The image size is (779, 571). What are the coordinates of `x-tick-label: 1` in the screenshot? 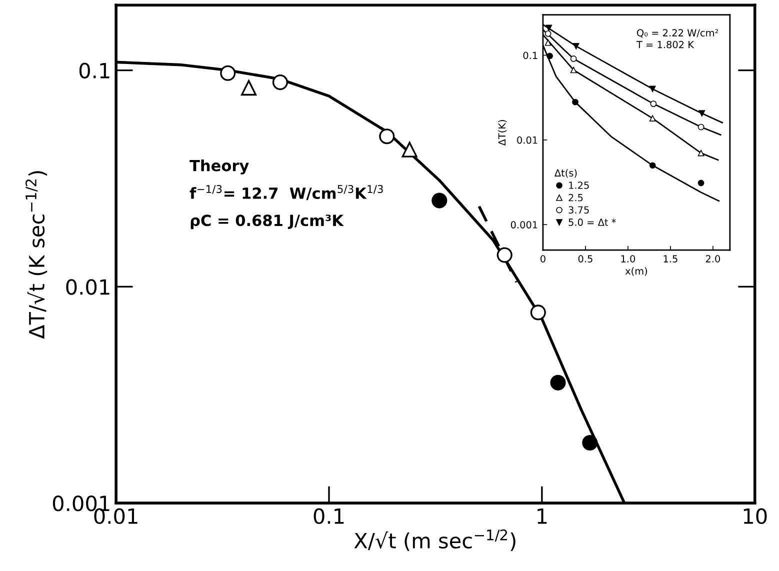 It's located at (542, 516).